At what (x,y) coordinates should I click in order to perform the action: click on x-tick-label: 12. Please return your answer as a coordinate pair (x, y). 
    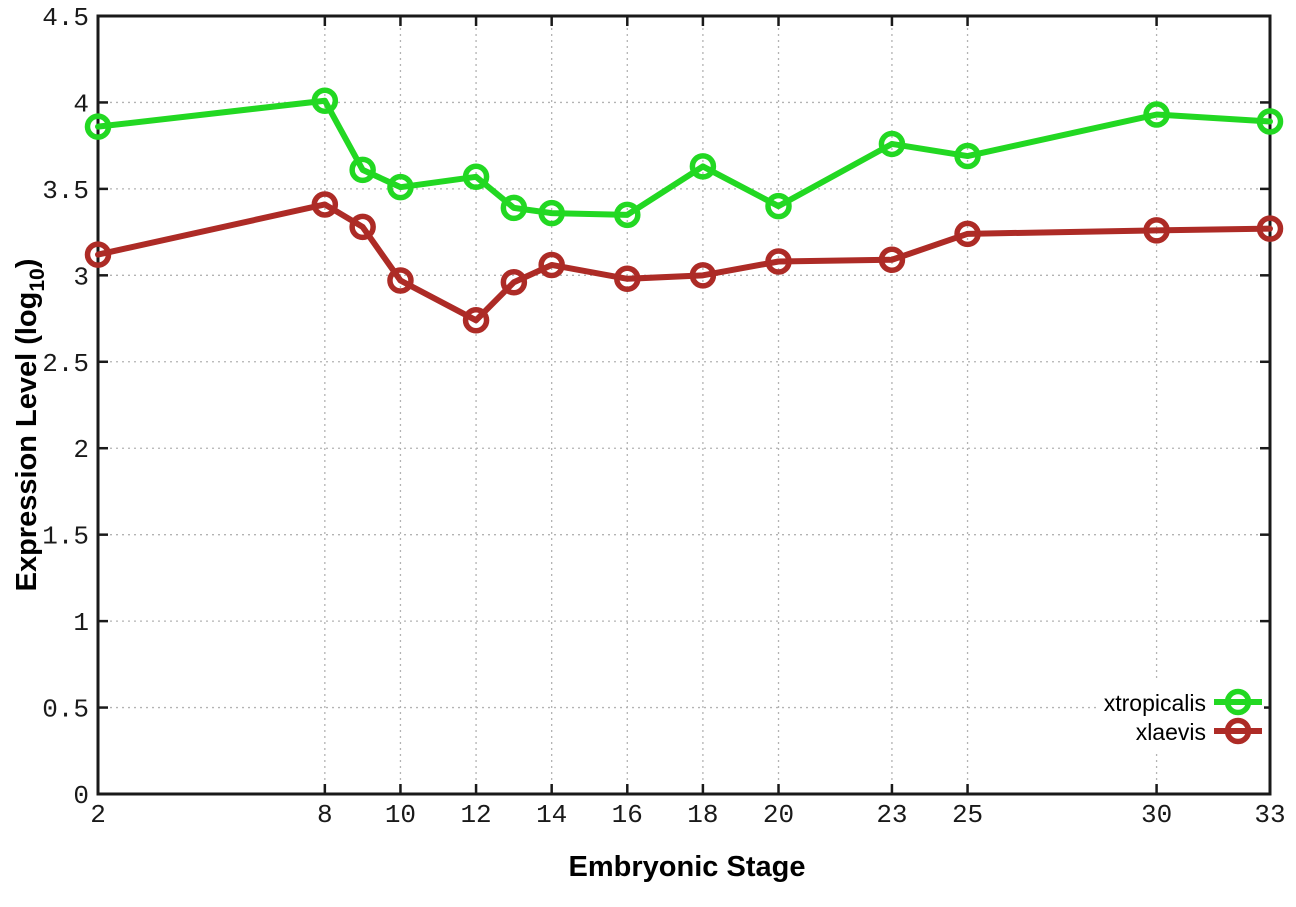
    Looking at the image, I should click on (475, 815).